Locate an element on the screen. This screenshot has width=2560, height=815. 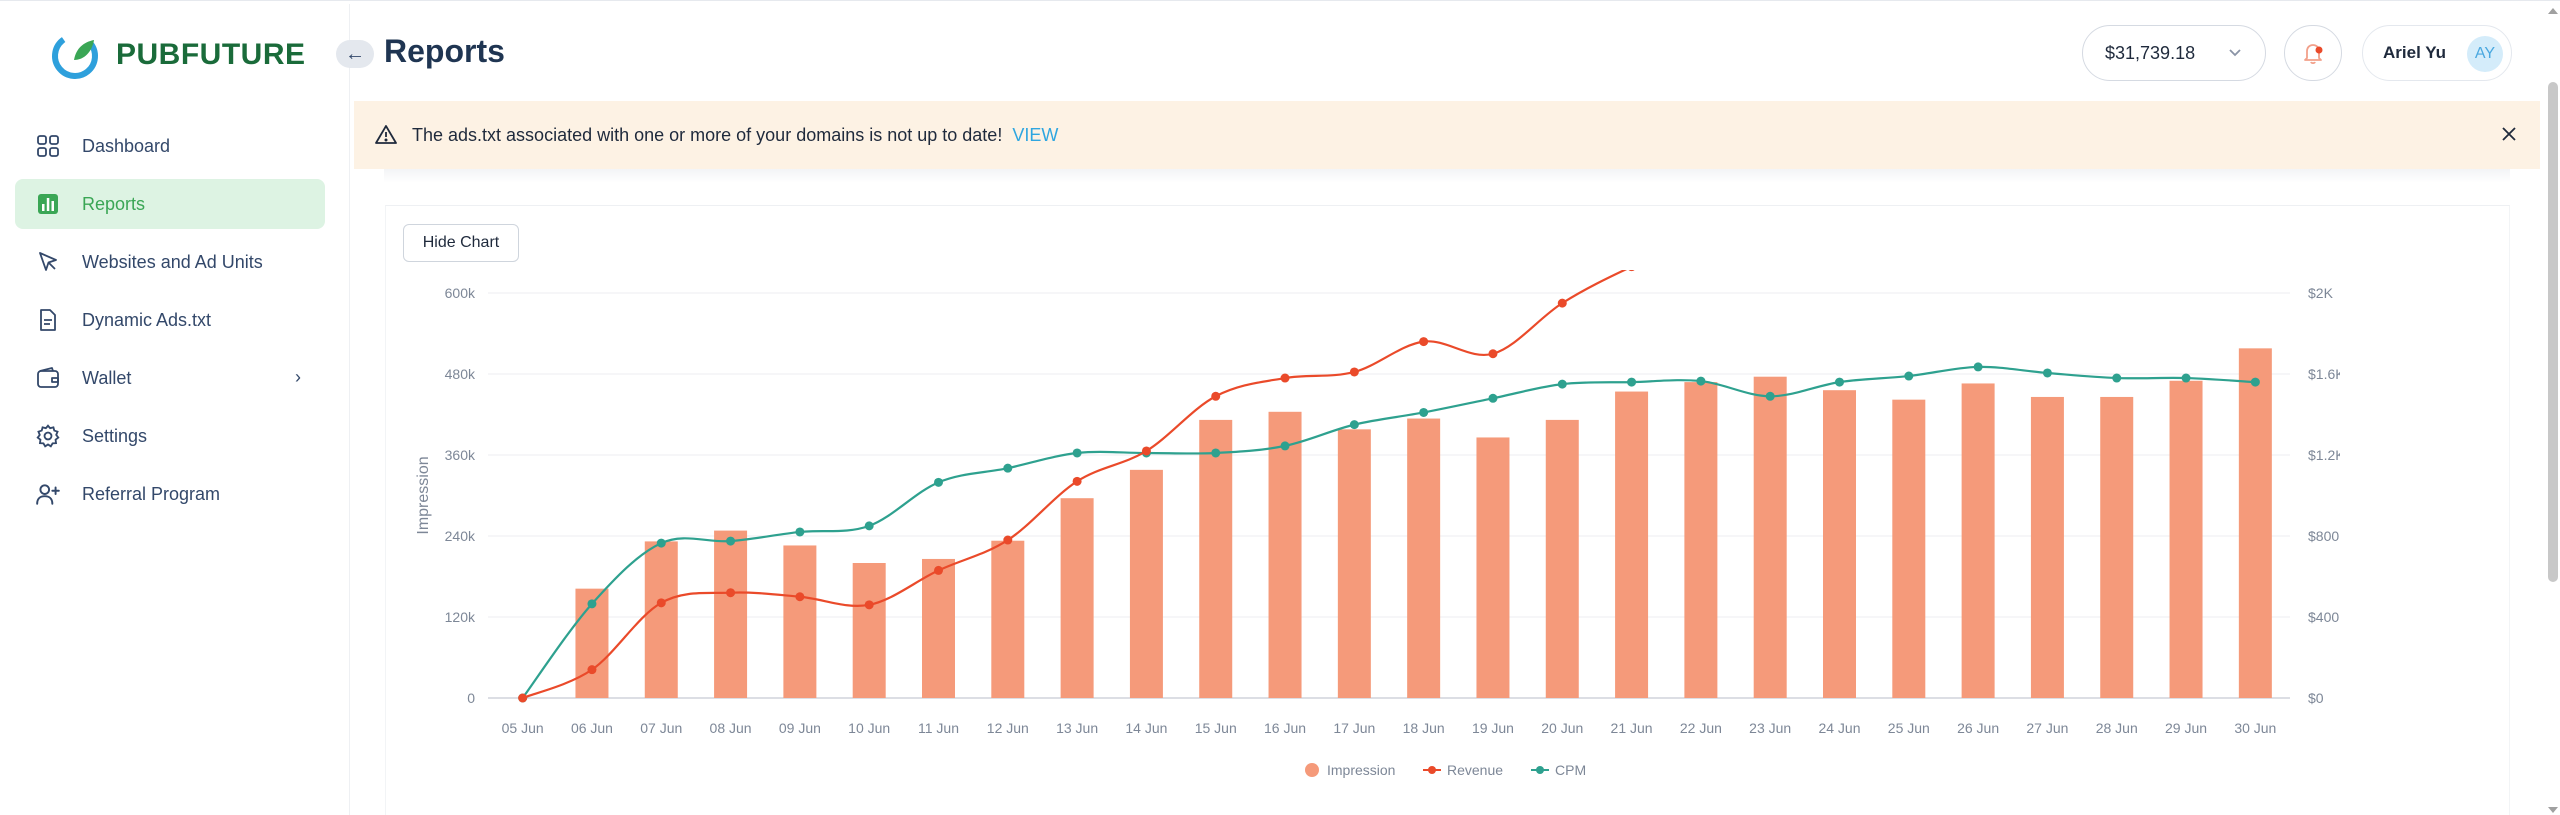
cursor-icon is located at coordinates (48, 262).